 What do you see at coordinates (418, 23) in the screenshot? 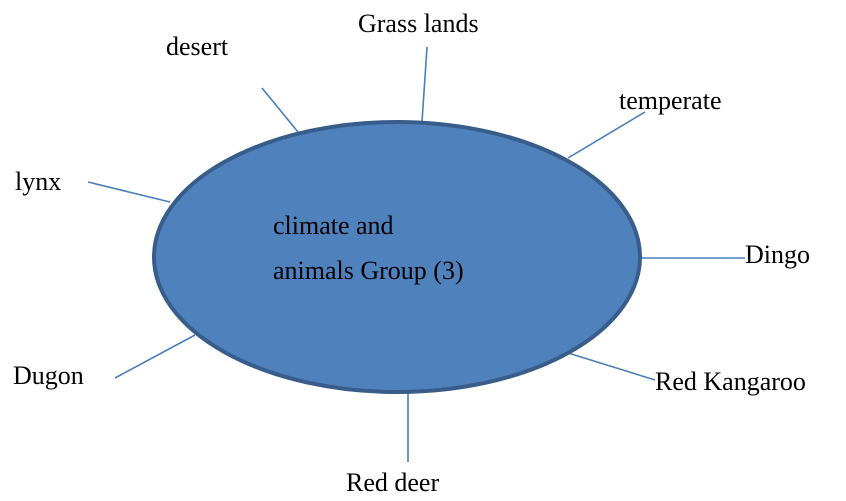
I see `node-label: Grass lands` at bounding box center [418, 23].